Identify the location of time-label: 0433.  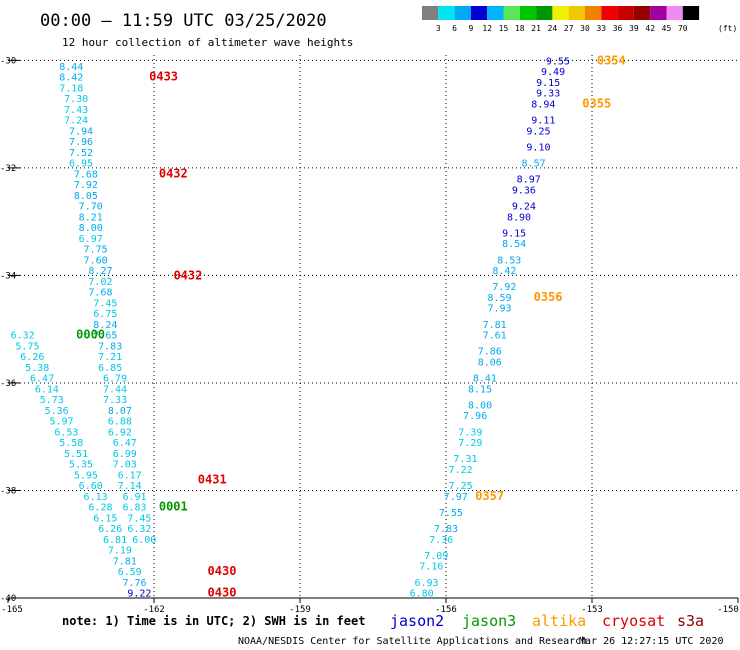
(163, 77).